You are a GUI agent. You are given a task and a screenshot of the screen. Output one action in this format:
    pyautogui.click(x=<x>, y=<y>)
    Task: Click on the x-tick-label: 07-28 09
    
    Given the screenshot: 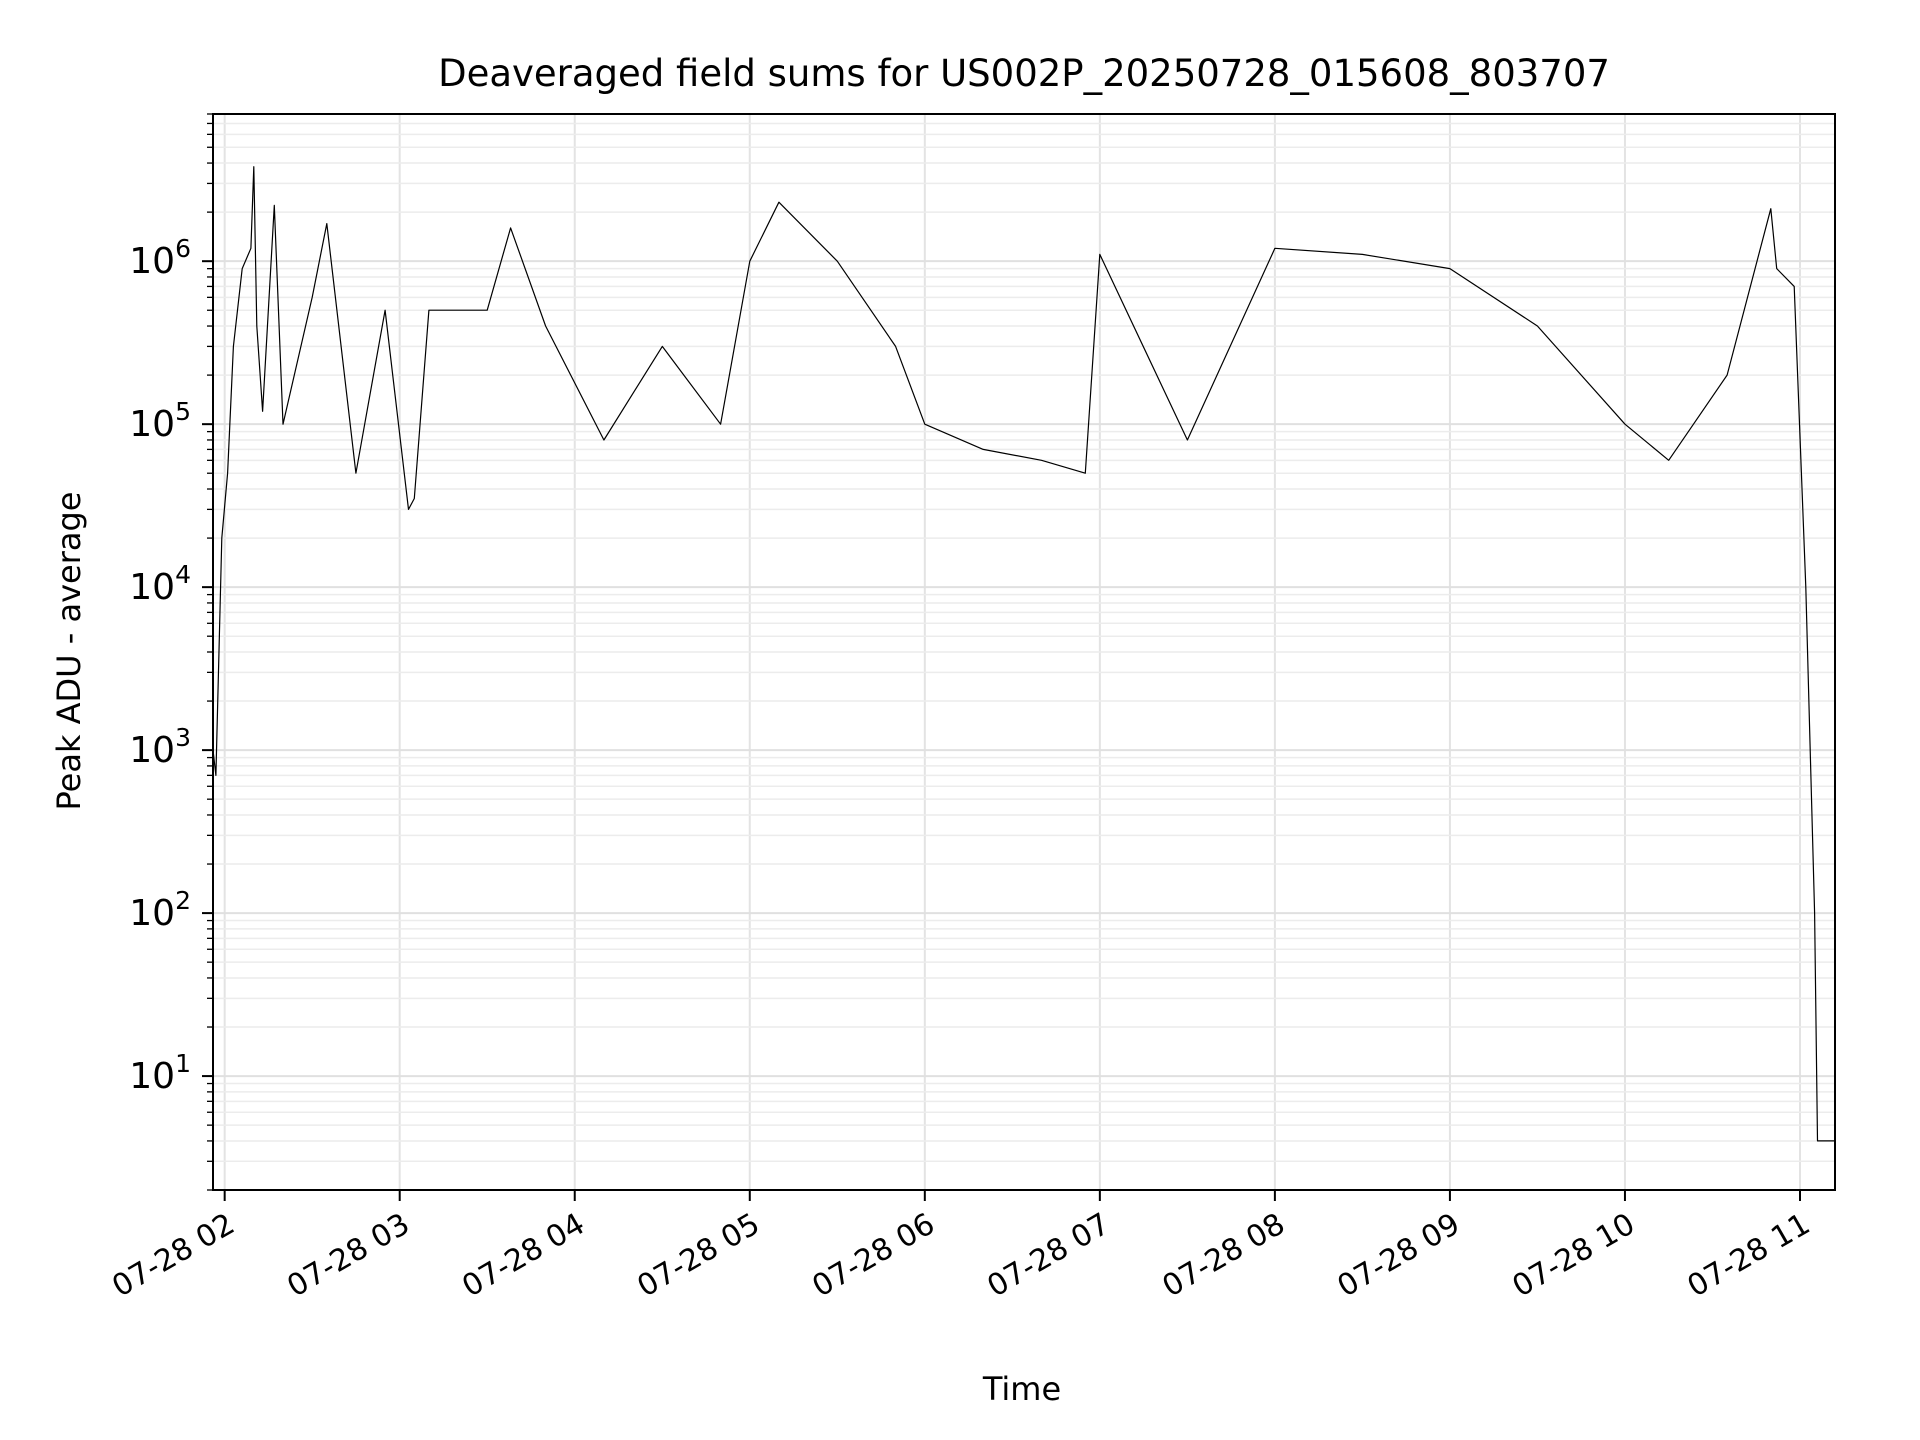 What is the action you would take?
    pyautogui.click(x=1399, y=1256)
    